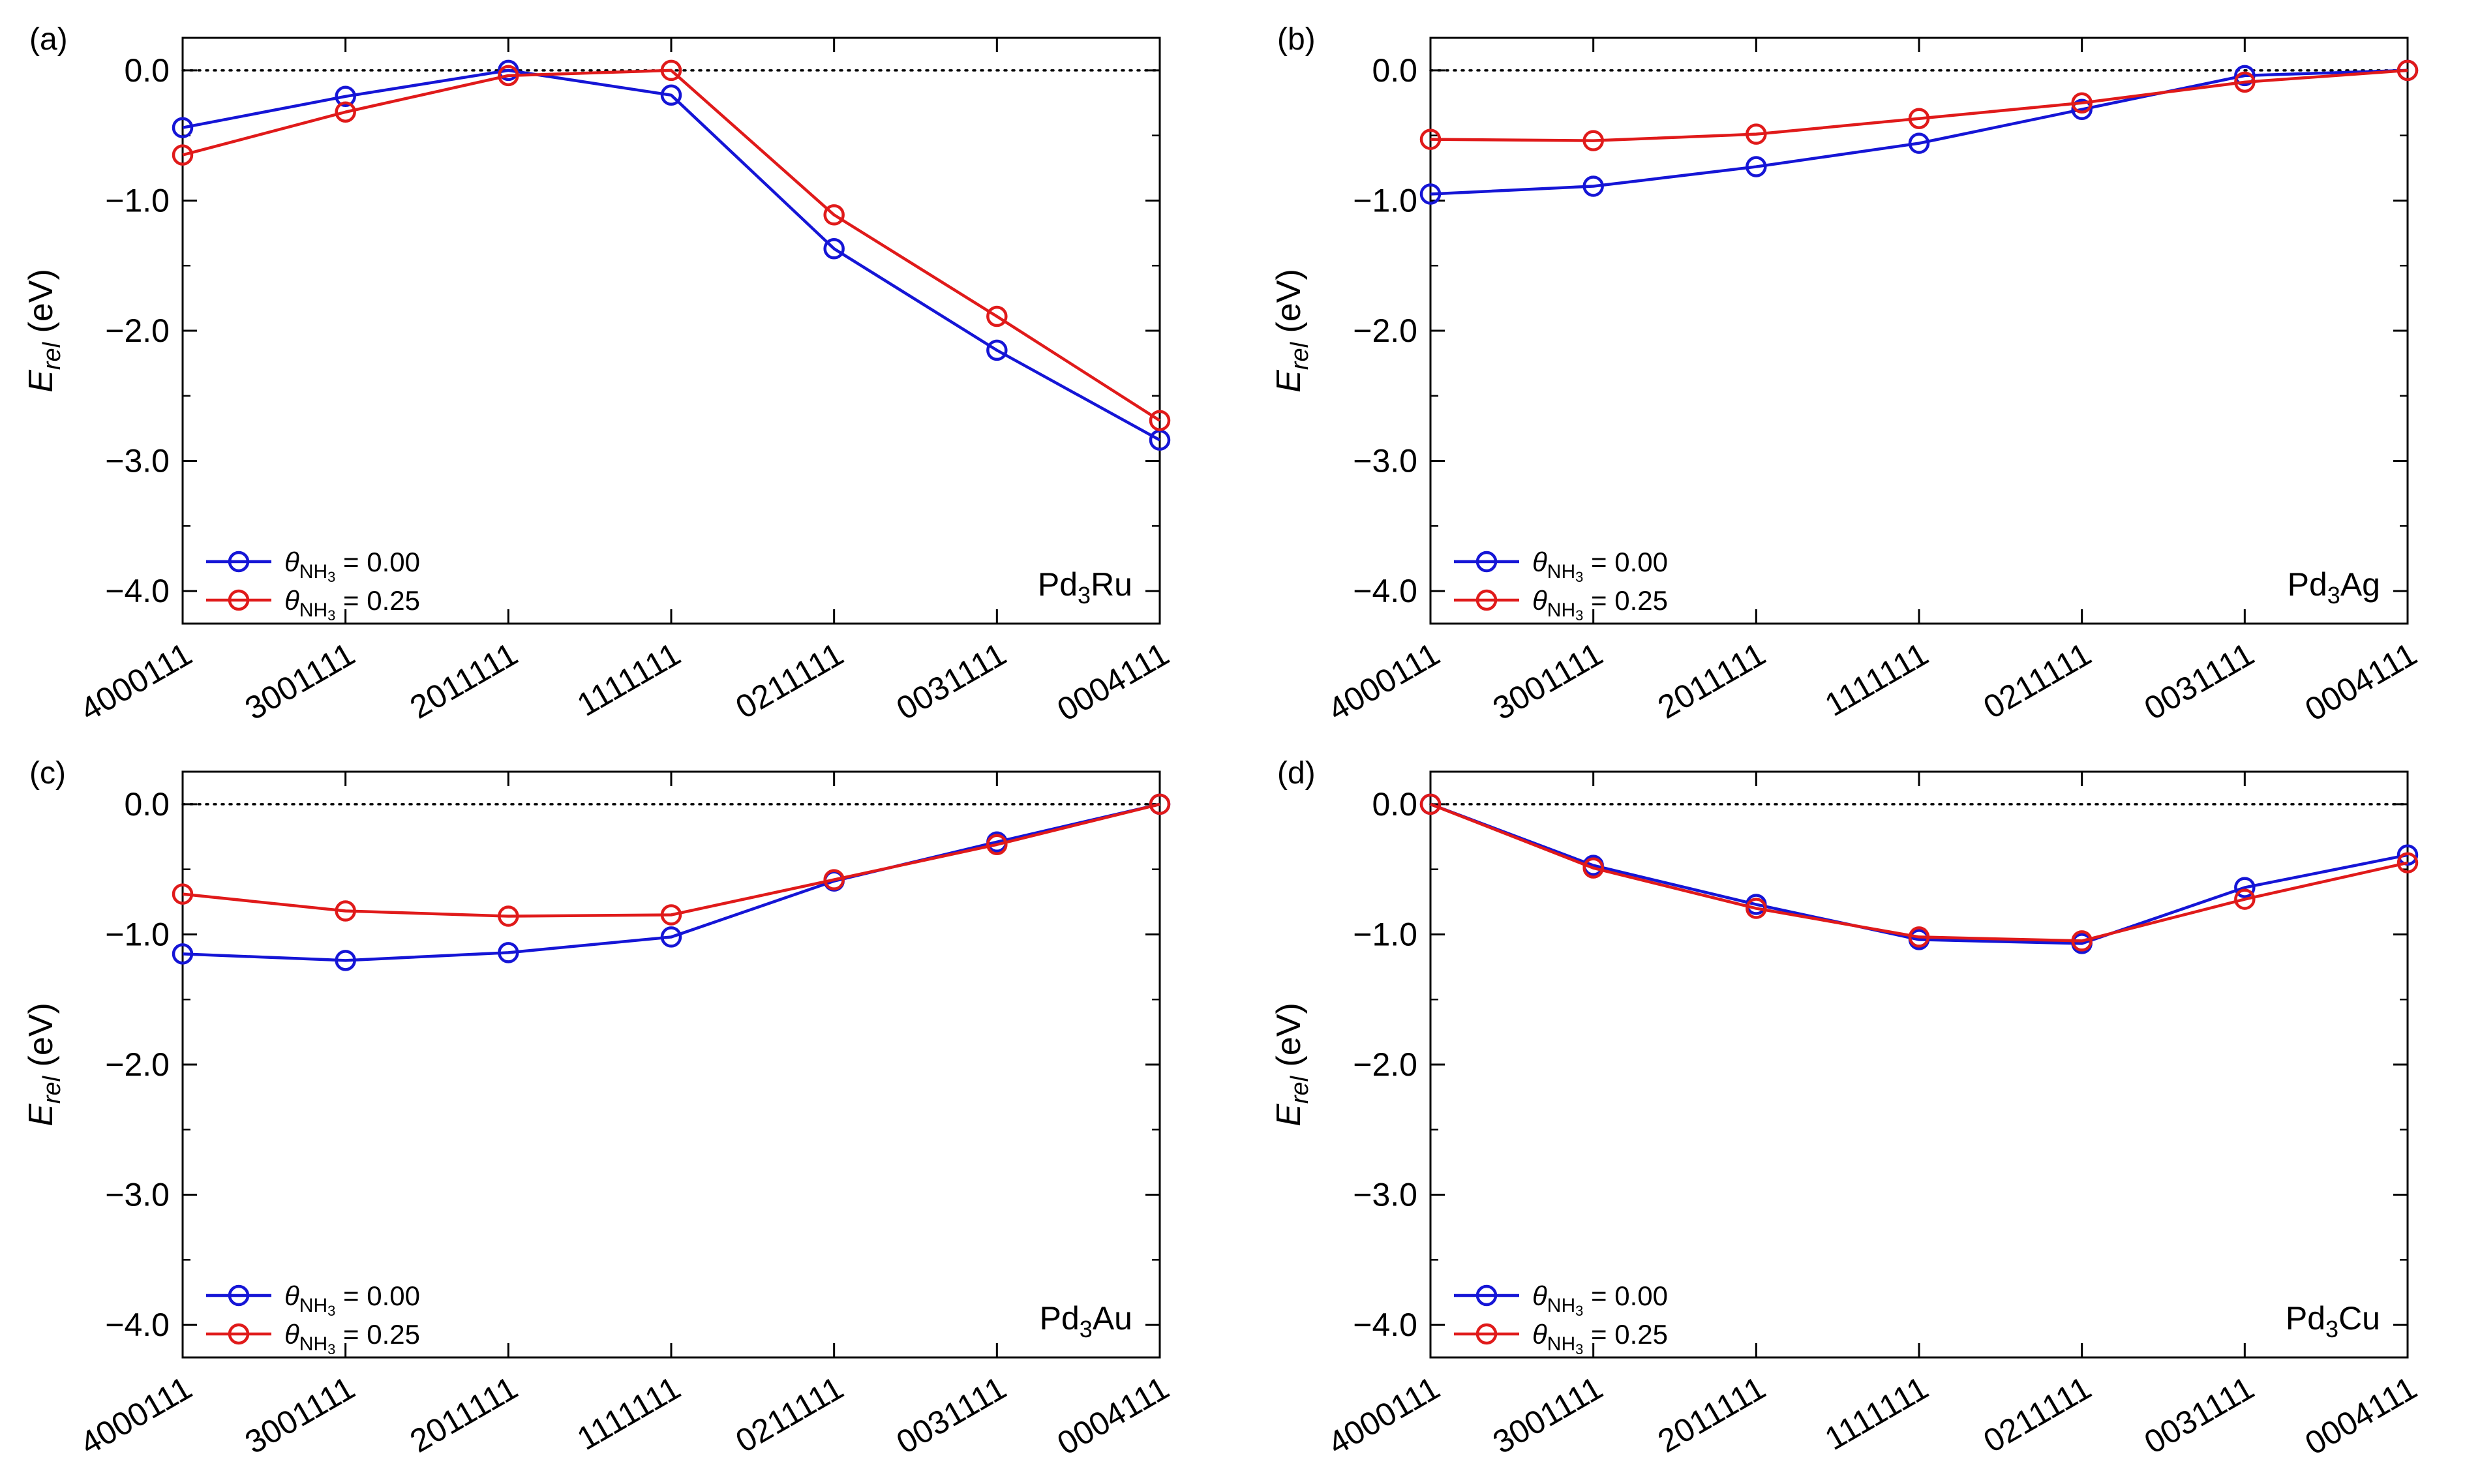 Image resolution: width=2480 pixels, height=1484 pixels. What do you see at coordinates (2333, 1321) in the screenshot?
I see `material-label: Pd3Cu` at bounding box center [2333, 1321].